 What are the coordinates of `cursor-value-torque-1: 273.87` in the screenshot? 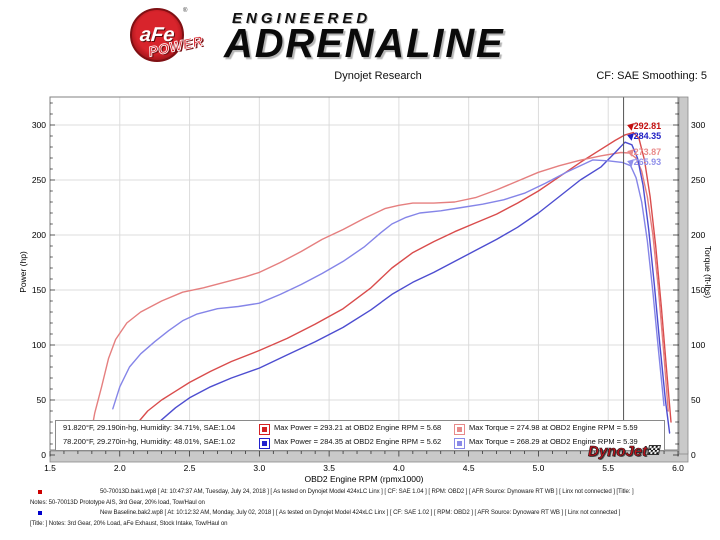 It's located at (643, 152).